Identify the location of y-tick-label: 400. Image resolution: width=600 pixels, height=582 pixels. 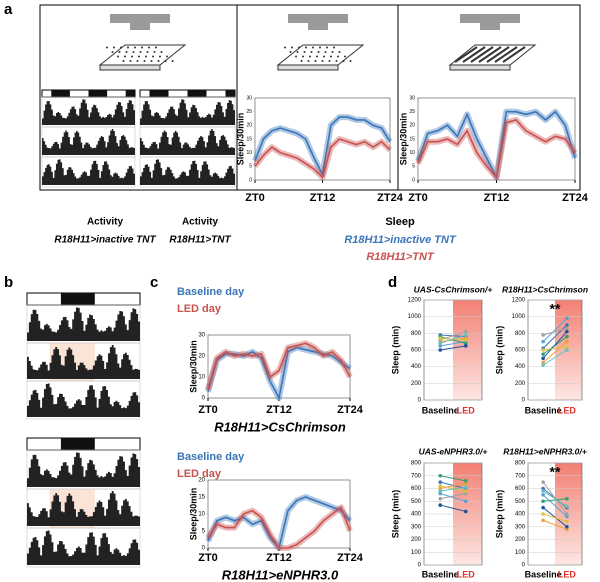
(520, 367).